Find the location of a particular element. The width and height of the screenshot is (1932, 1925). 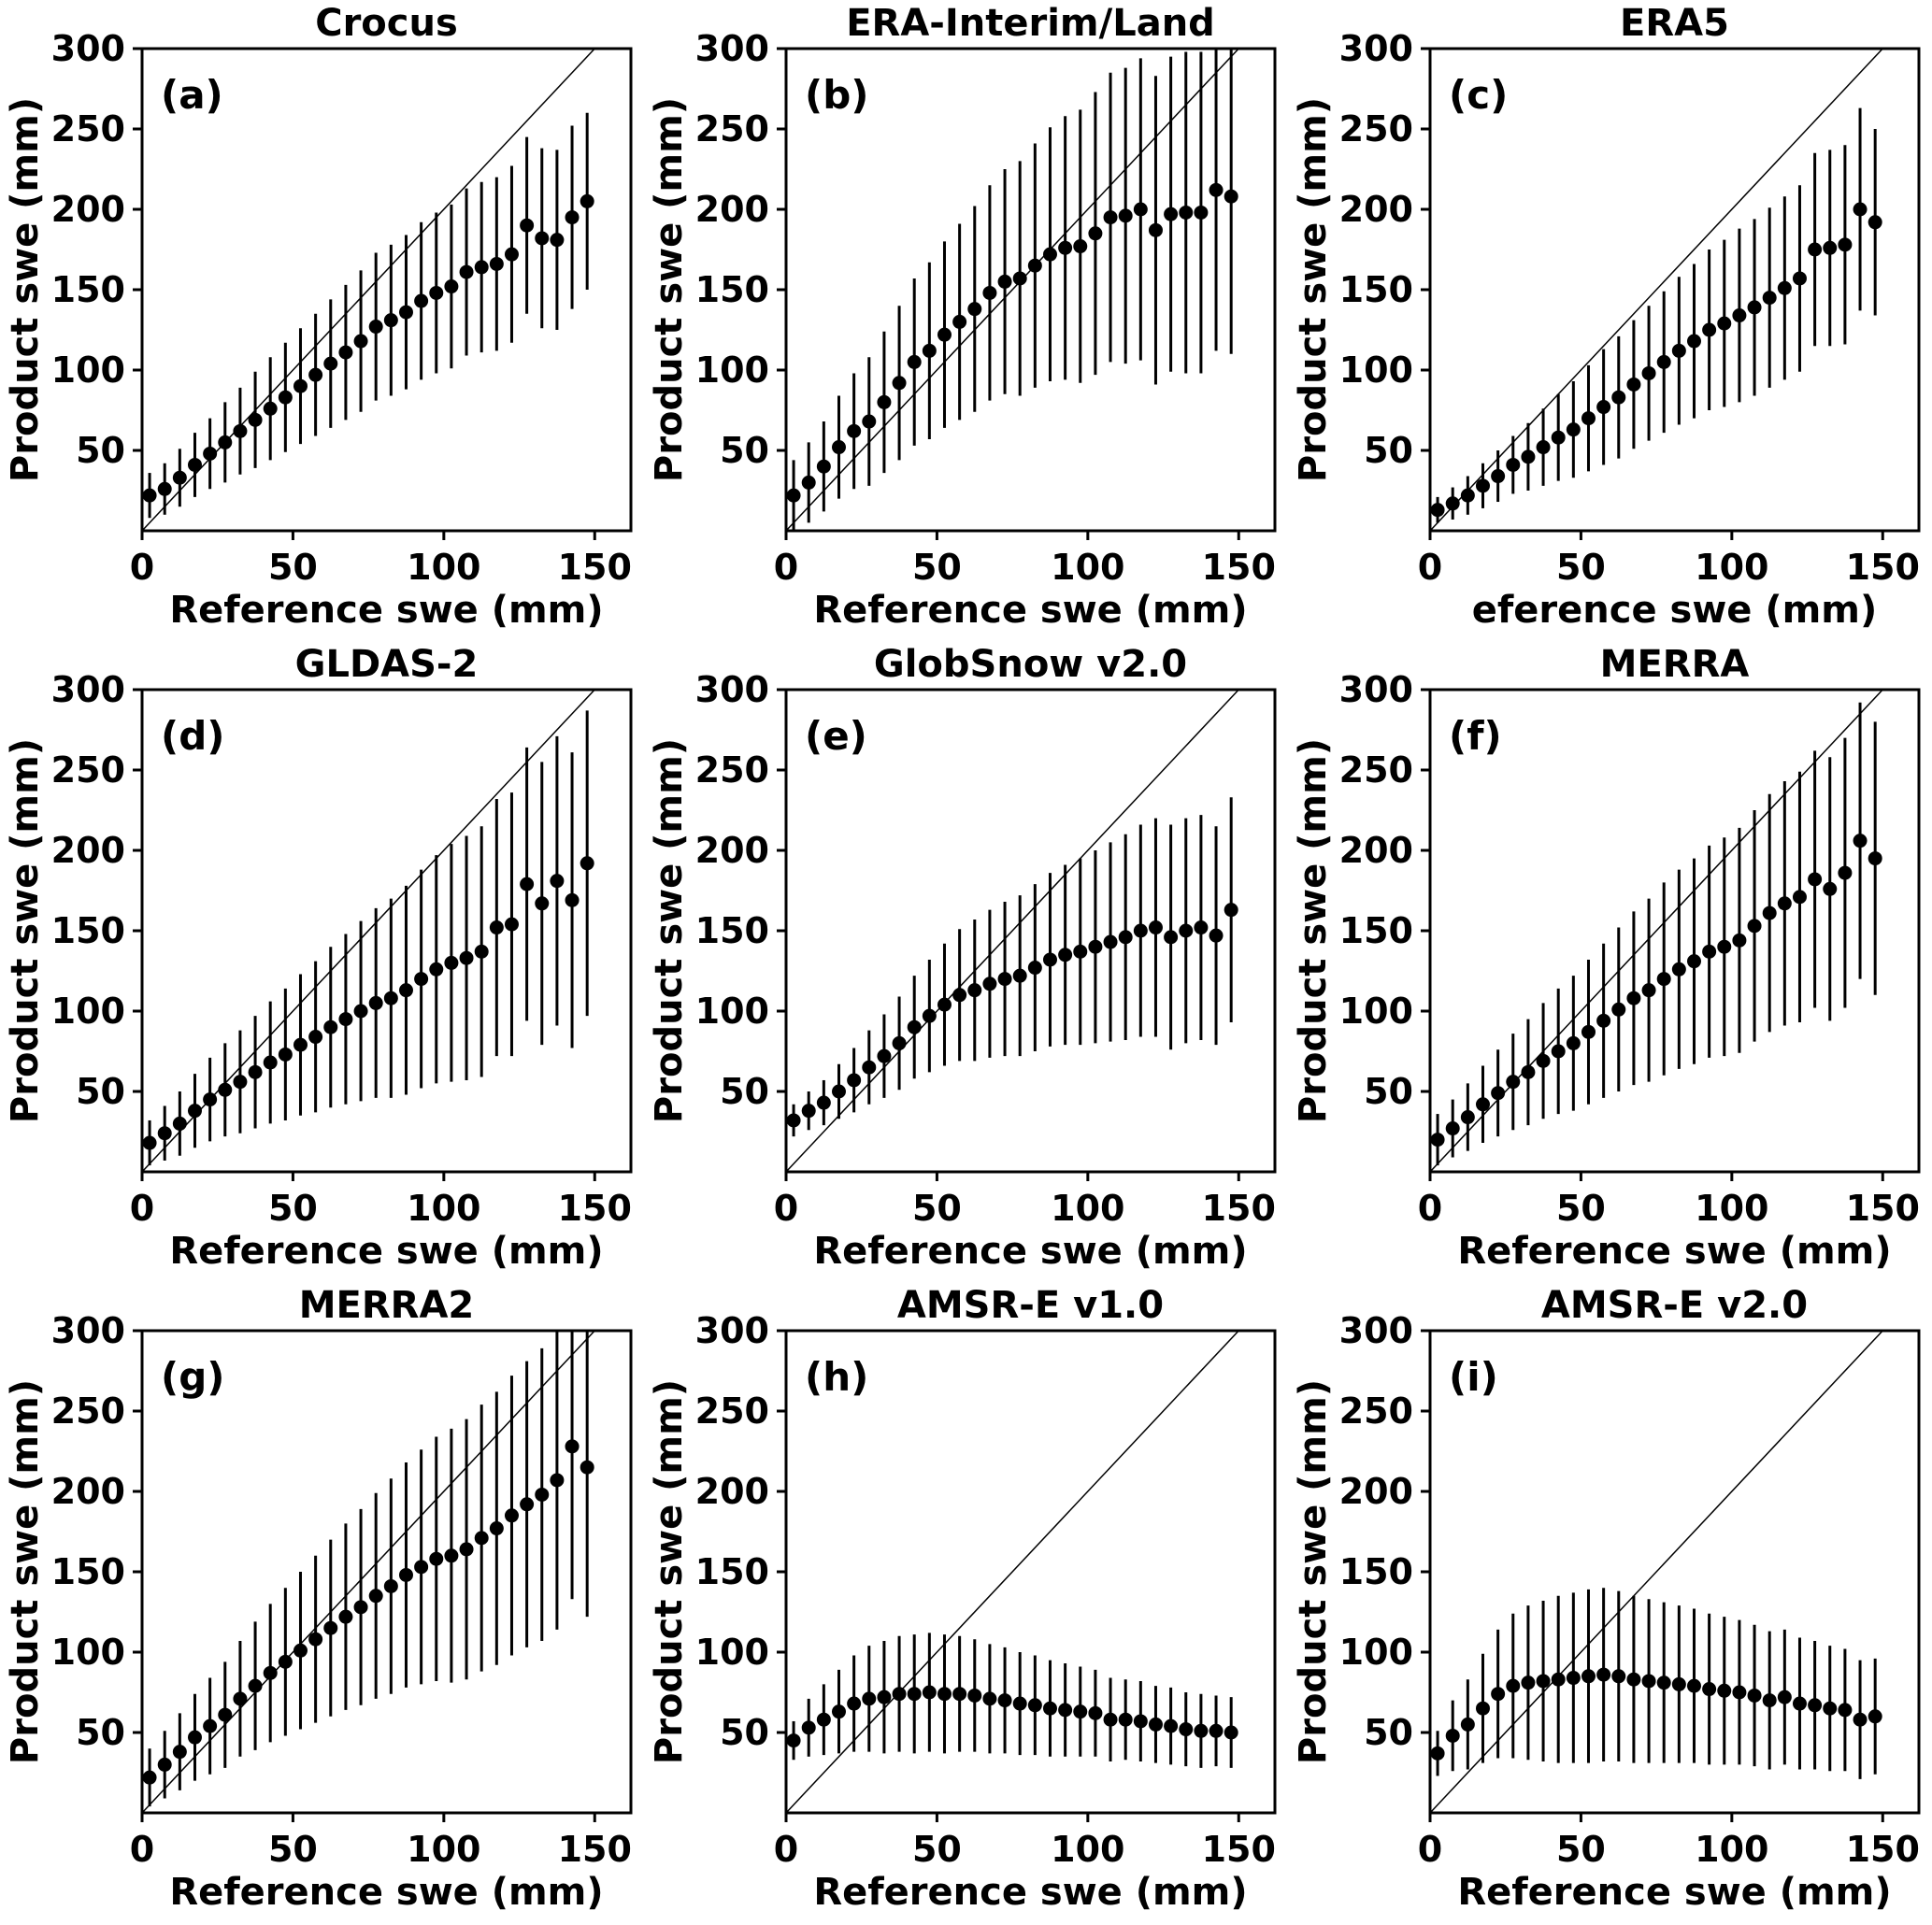

subplot-title: AMSR-E v1.0 is located at coordinates (1030, 1305).